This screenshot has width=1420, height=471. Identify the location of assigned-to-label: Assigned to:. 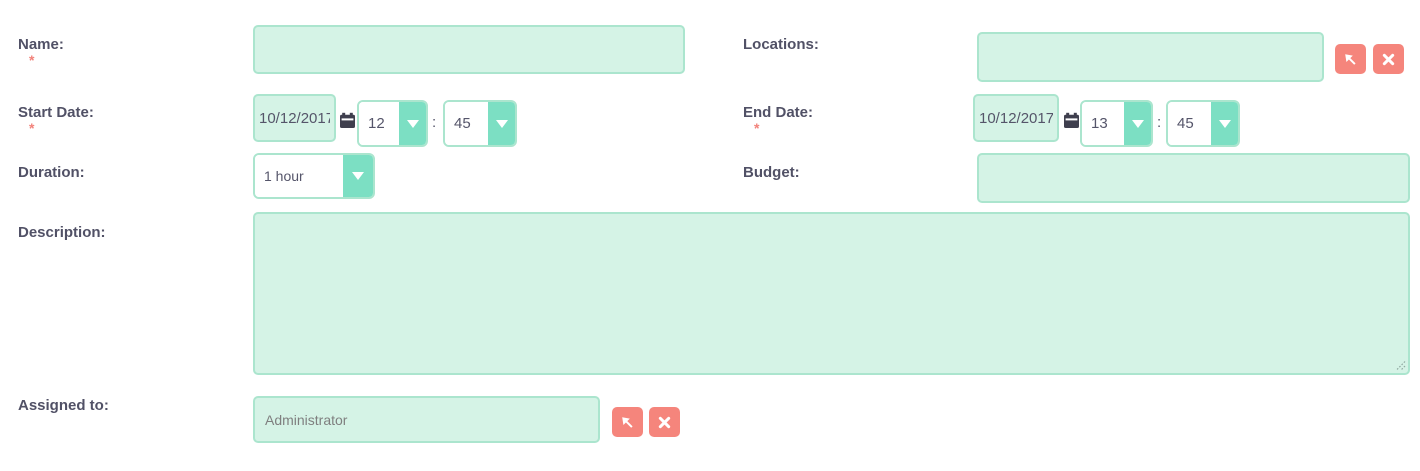
(63, 406).